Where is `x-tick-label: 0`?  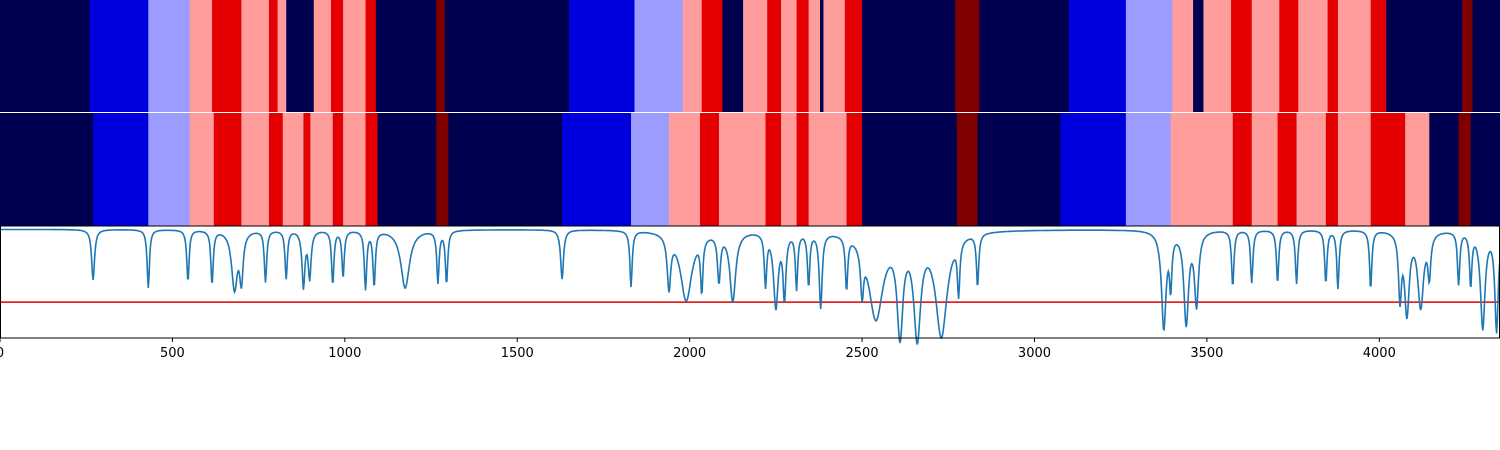 x-tick-label: 0 is located at coordinates (2, 353).